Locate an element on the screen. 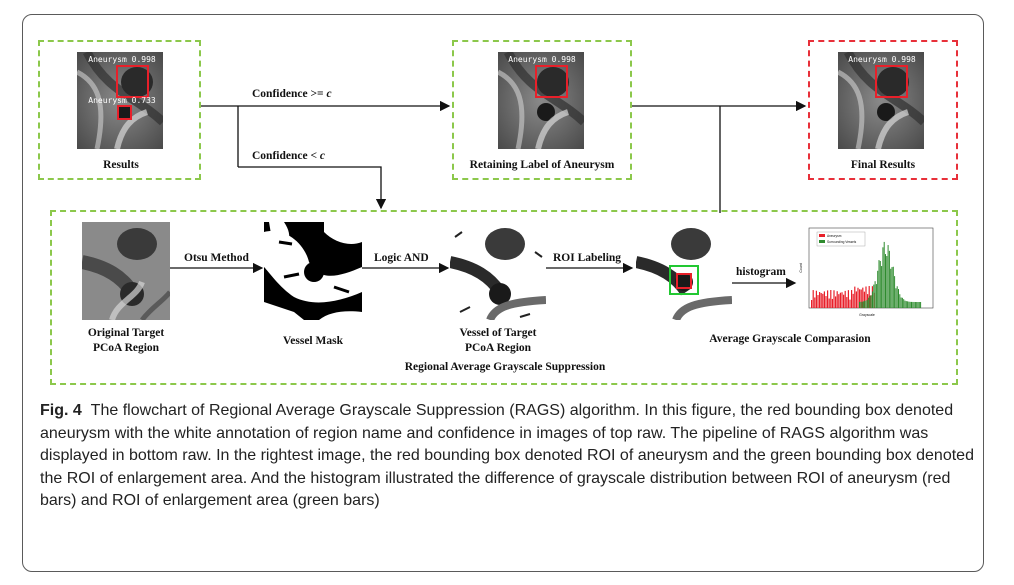 The image size is (1014, 585). retaining-annotation: Aneurysm 0.998 is located at coordinates (542, 59).